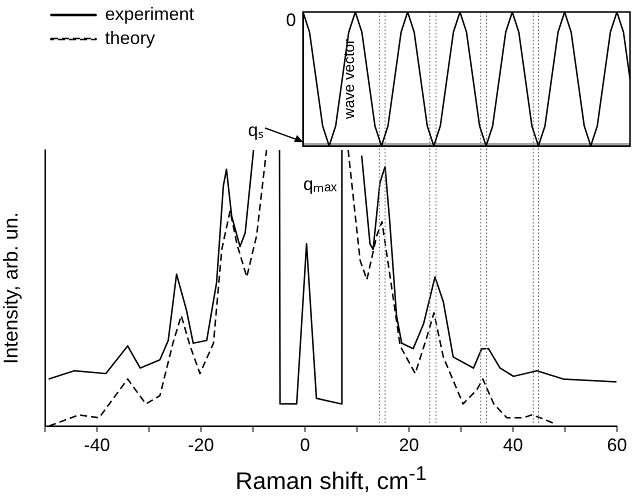  What do you see at coordinates (201, 444) in the screenshot?
I see `x-tick-label: -20` at bounding box center [201, 444].